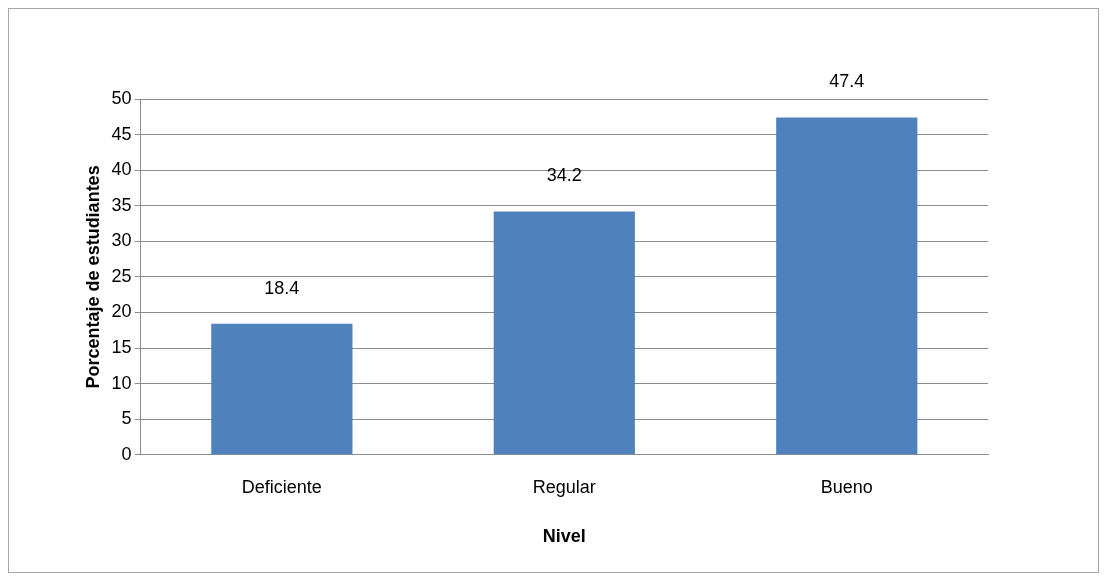 The image size is (1109, 583). I want to click on y-tick-label: 5, so click(126, 418).